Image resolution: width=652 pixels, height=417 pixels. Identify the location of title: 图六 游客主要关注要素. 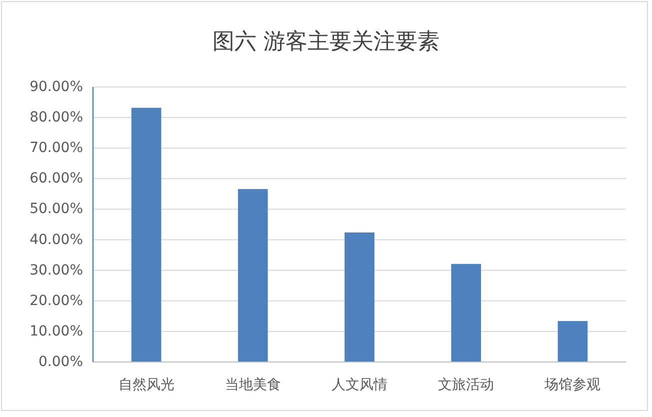
(326, 42).